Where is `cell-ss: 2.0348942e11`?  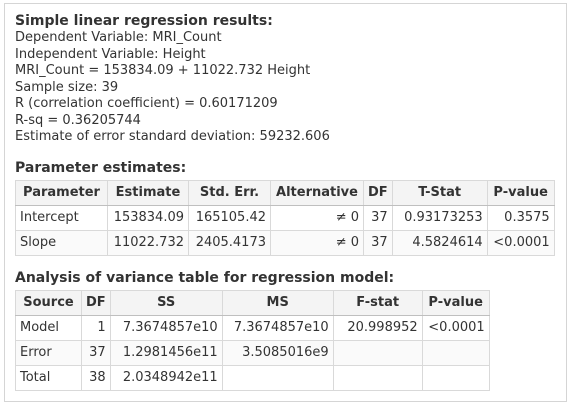 cell-ss: 2.0348942e11 is located at coordinates (166, 377).